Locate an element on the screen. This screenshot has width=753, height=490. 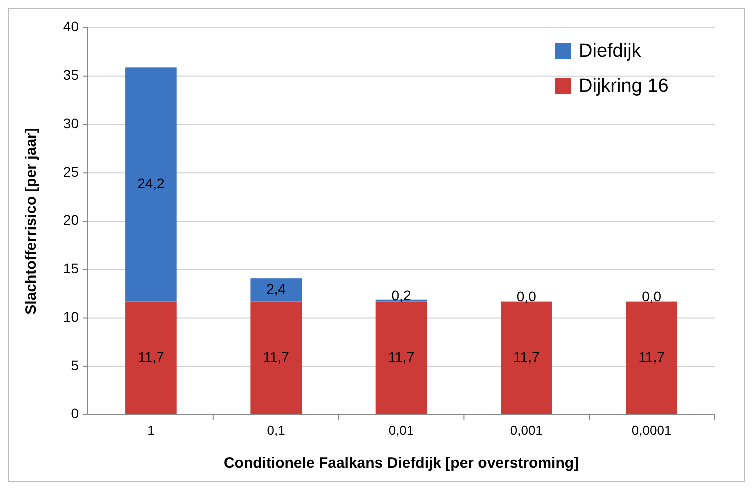
data-label: 0,2 is located at coordinates (402, 296).